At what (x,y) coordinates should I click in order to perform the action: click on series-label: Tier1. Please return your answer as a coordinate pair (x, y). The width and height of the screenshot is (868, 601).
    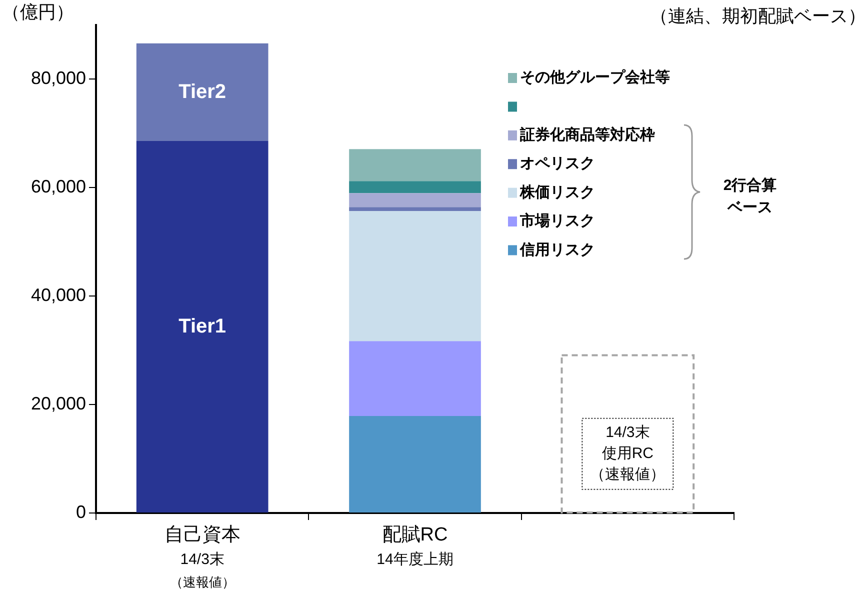
    Looking at the image, I should click on (202, 326).